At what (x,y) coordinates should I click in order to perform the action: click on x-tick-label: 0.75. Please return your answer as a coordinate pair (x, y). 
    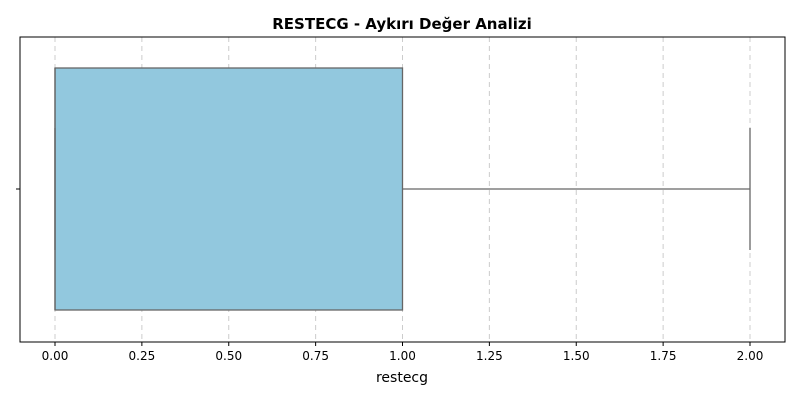
    Looking at the image, I should click on (315, 356).